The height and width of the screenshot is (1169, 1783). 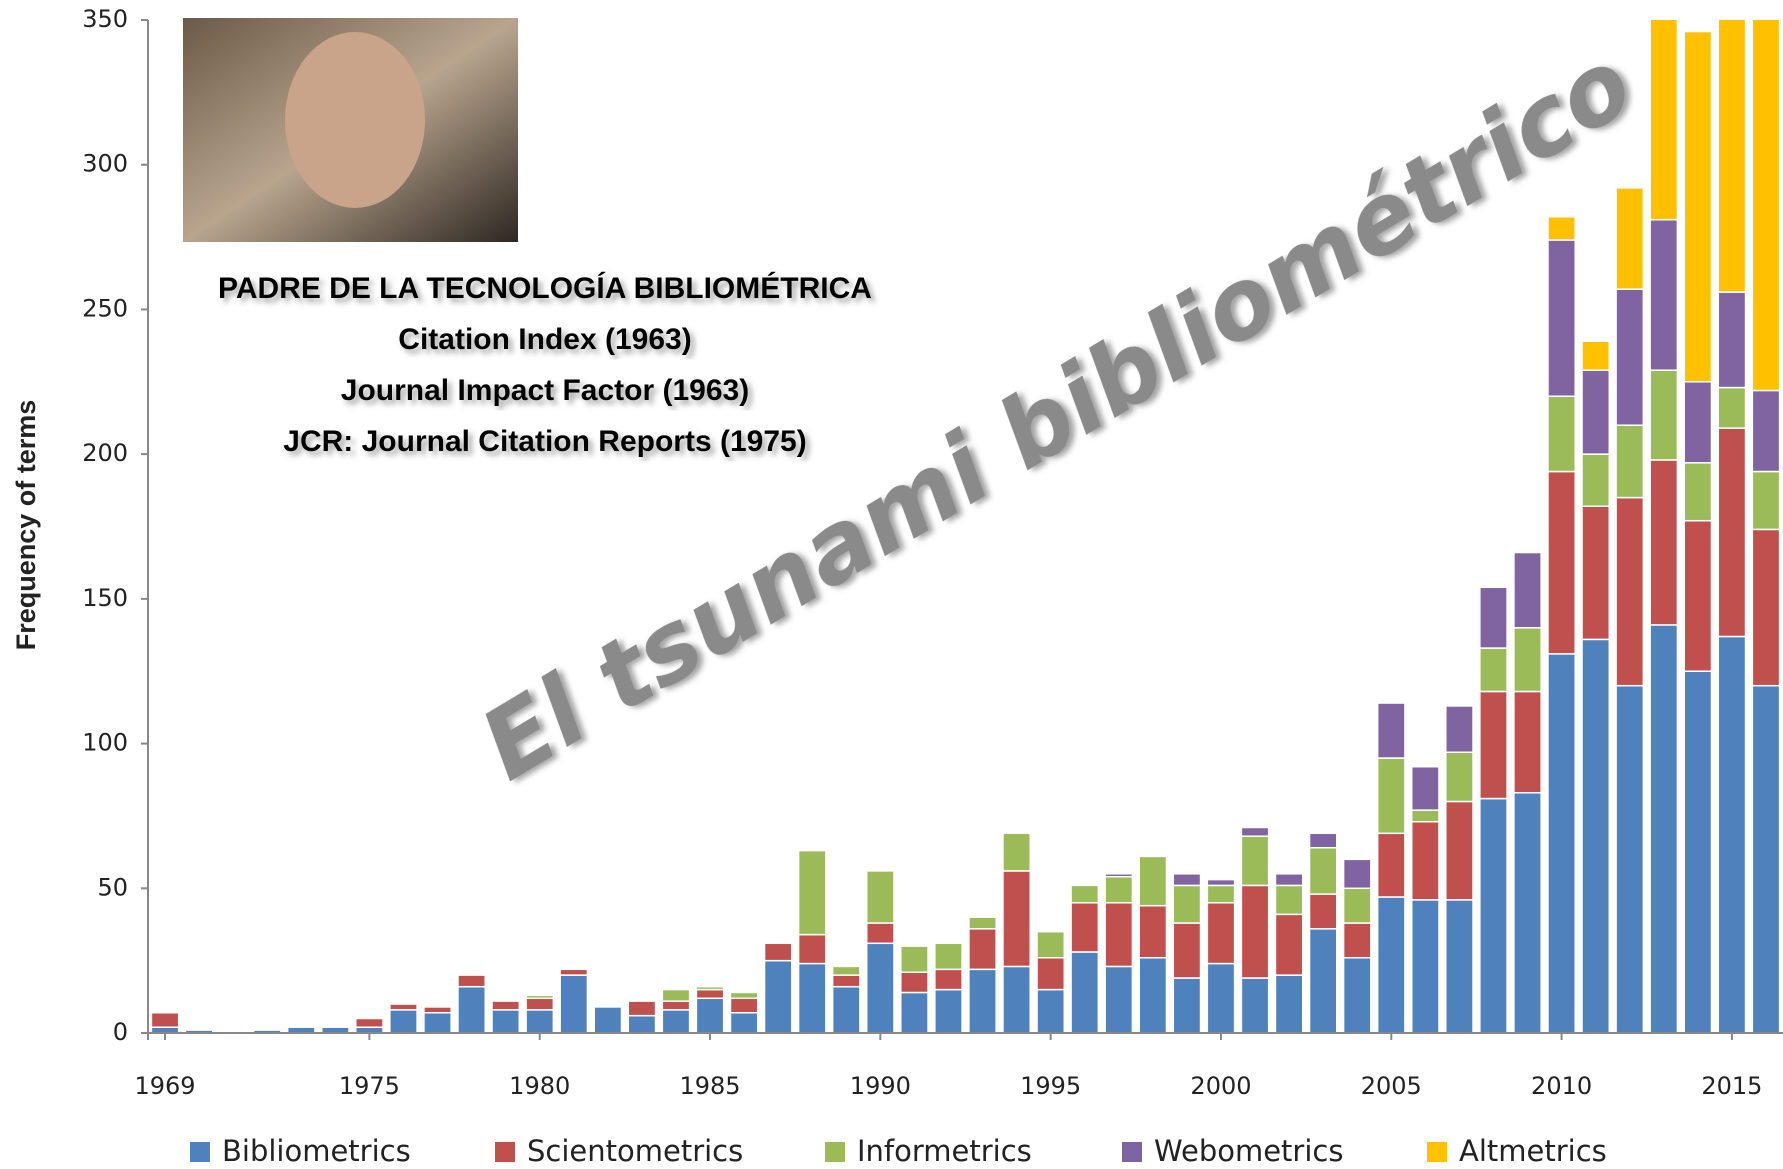 What do you see at coordinates (1050, 1086) in the screenshot?
I see `x-tick-label: 1995` at bounding box center [1050, 1086].